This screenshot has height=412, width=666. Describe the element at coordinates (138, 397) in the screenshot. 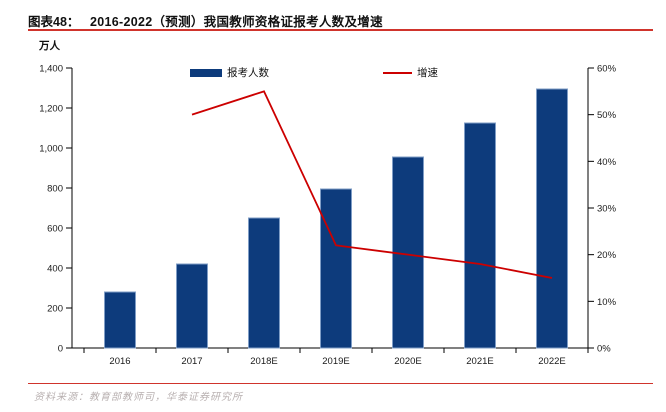

I see `source-text: 资料来源：教育部教师司，华泰证券研究所` at that location.